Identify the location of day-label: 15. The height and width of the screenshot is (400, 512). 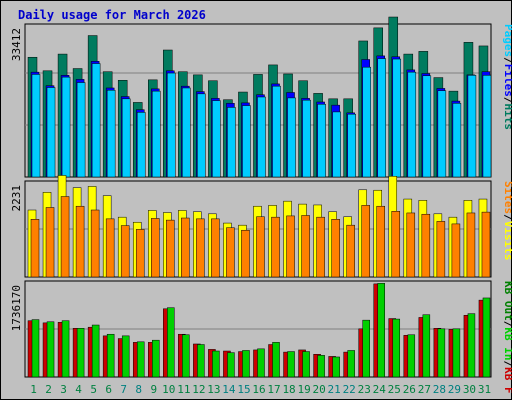
(243, 389).